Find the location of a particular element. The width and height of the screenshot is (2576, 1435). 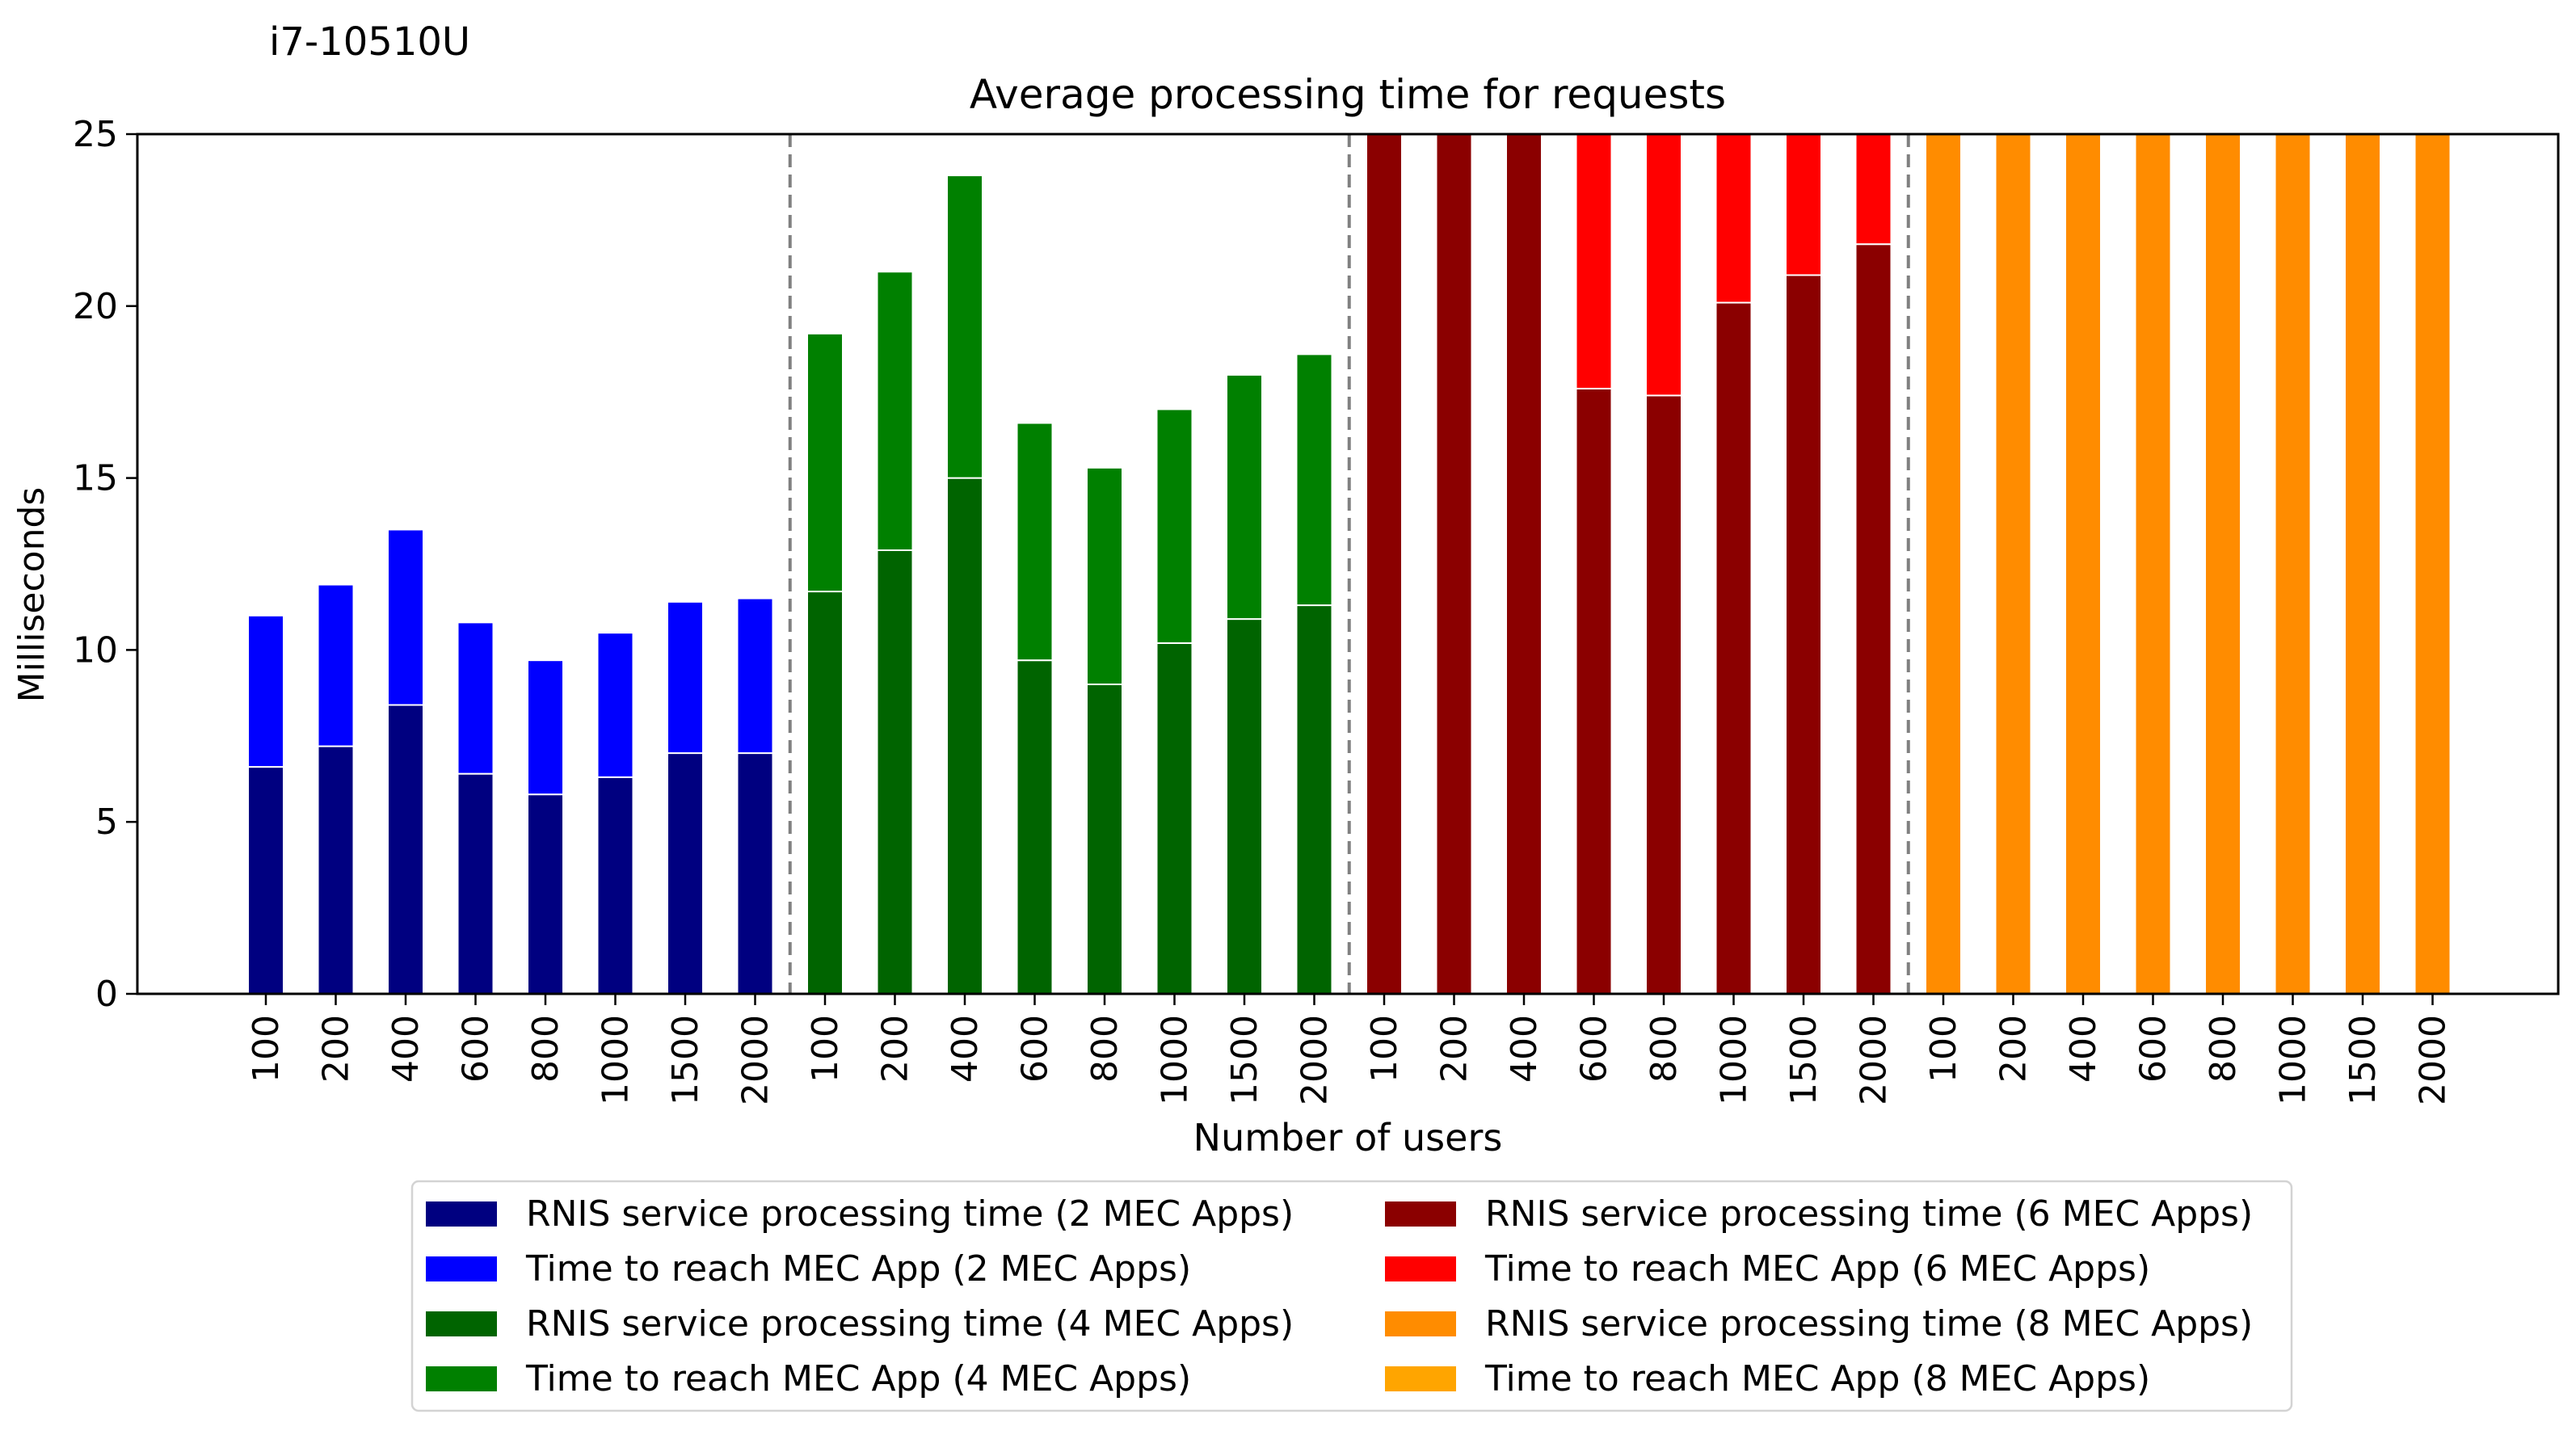

legend-label: Time to reach MEC App (6 MEC Apps) is located at coordinates (1817, 1269).